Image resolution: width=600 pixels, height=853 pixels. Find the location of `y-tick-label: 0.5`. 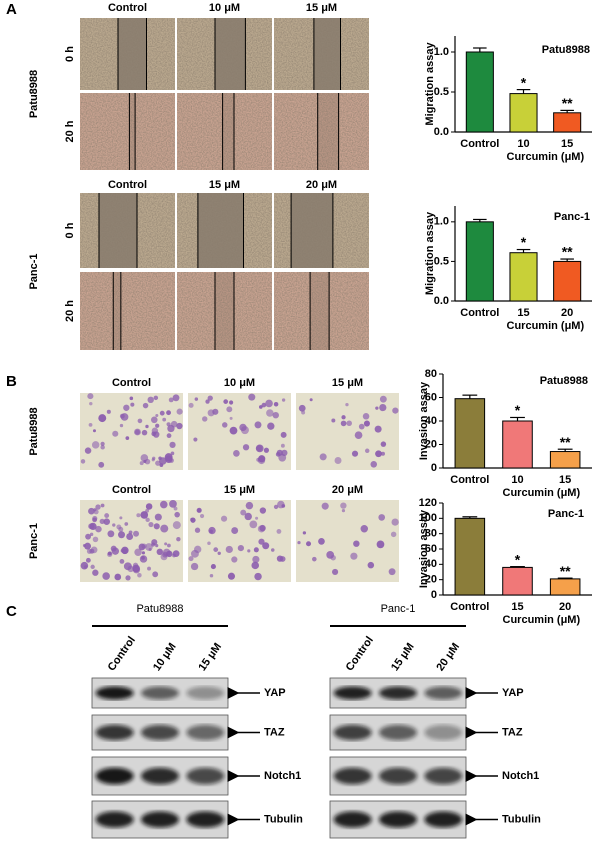

y-tick-label: 0.5 is located at coordinates (441, 92).